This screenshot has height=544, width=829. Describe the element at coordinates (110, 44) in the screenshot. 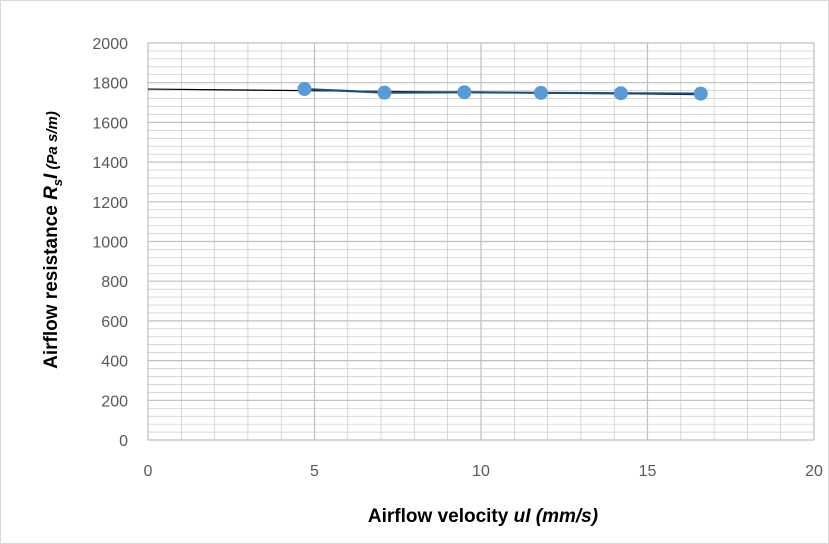

I see `y-tick-label: 2000` at that location.